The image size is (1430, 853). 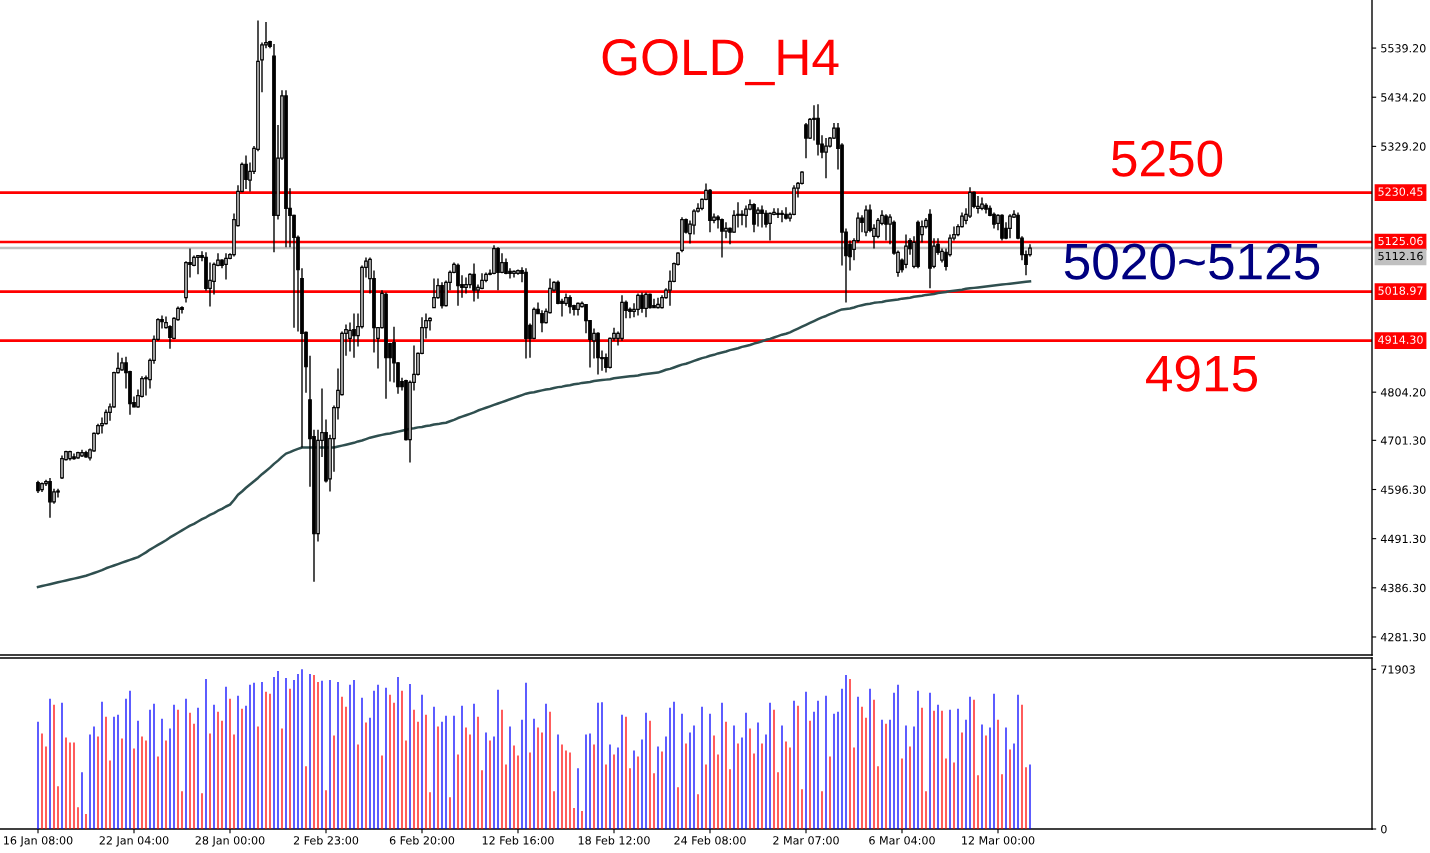 I want to click on annotation: 5020~5125, so click(x=1192, y=261).